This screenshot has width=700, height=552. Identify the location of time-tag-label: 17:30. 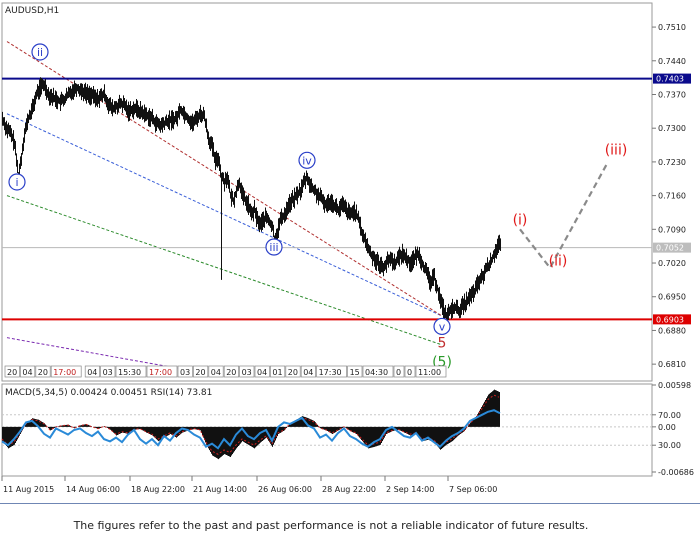
(330, 372).